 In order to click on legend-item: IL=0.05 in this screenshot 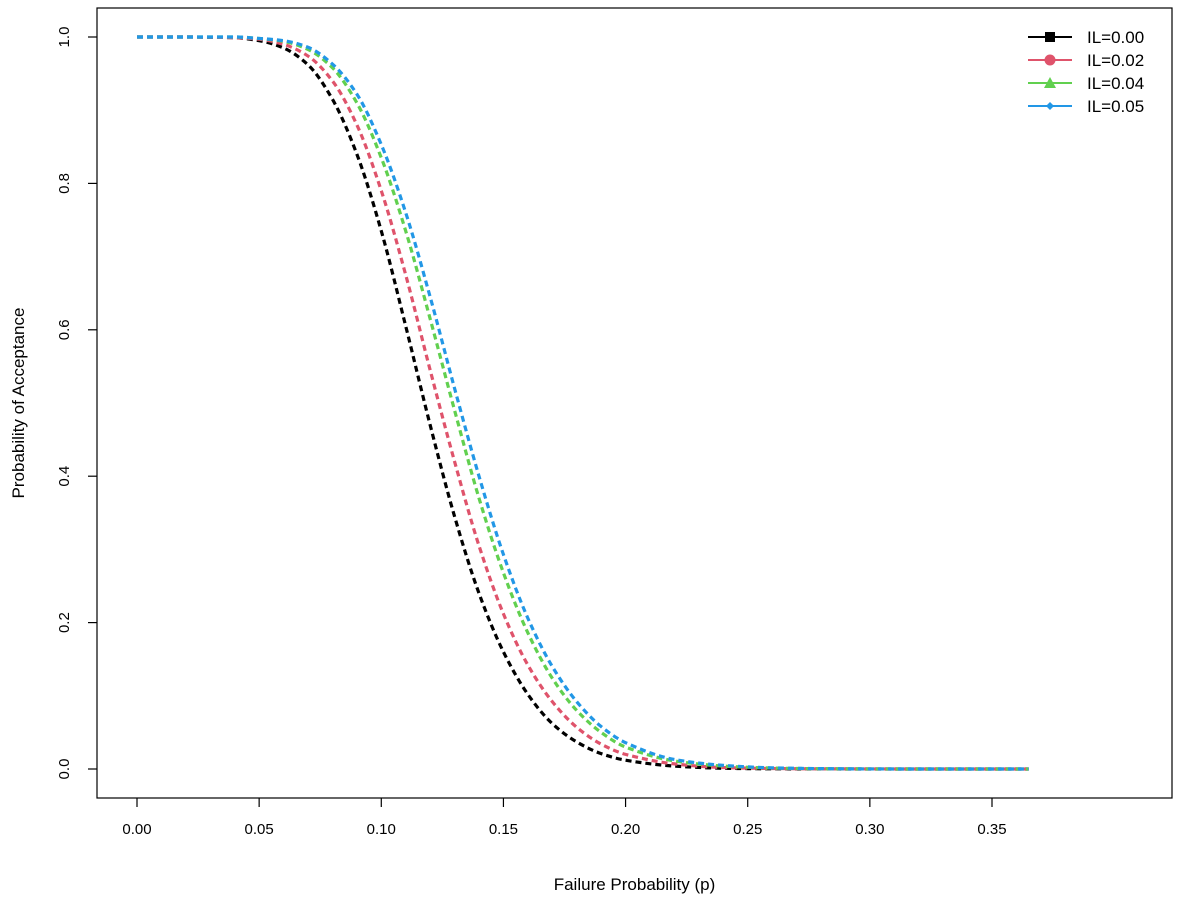, I will do `click(1086, 106)`.